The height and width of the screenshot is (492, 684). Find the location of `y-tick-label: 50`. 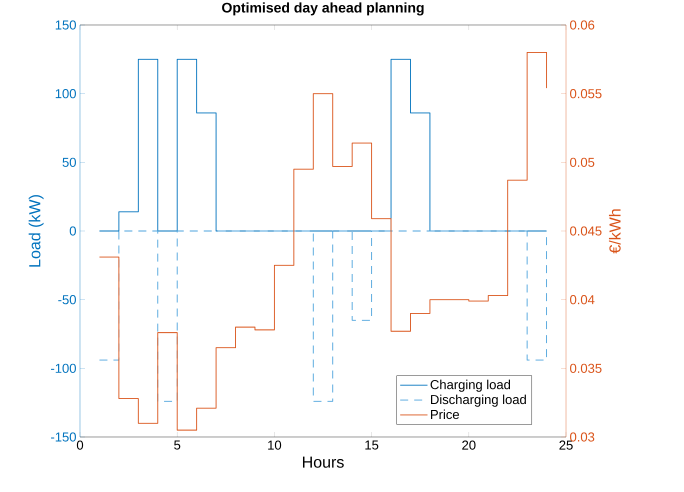

y-tick-label: 50 is located at coordinates (69, 162).